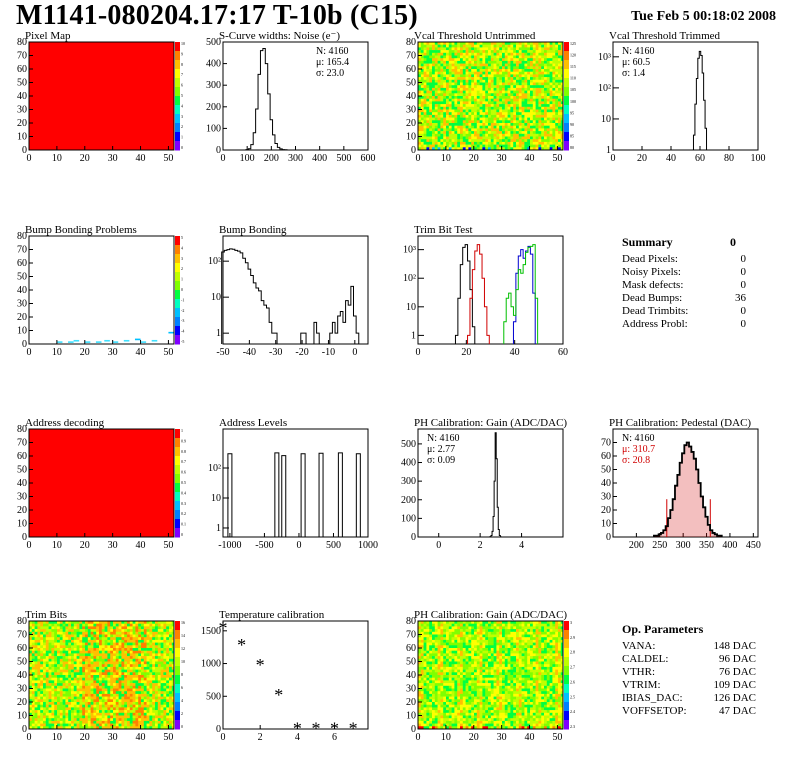 The height and width of the screenshot is (772, 796). I want to click on palette-label: 120, so click(573, 55).